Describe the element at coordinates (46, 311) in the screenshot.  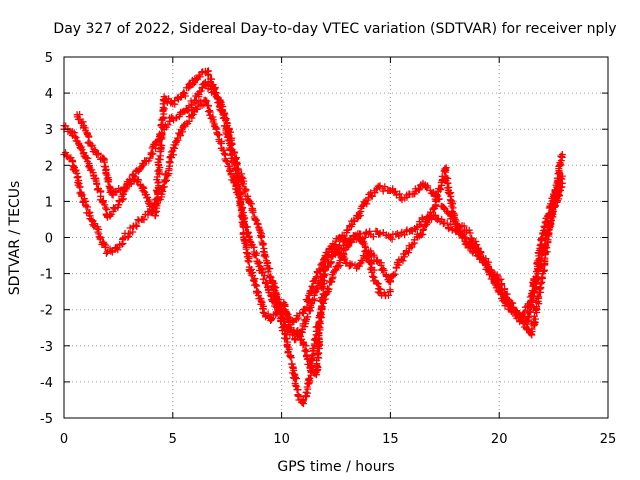
I see `y-tick-label: -2` at that location.